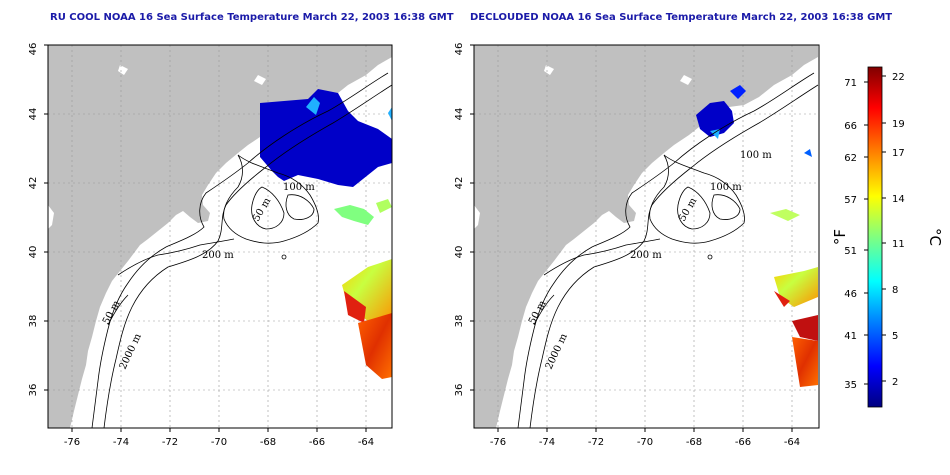  I want to click on colorbar-f-label: 51, so click(850, 251).